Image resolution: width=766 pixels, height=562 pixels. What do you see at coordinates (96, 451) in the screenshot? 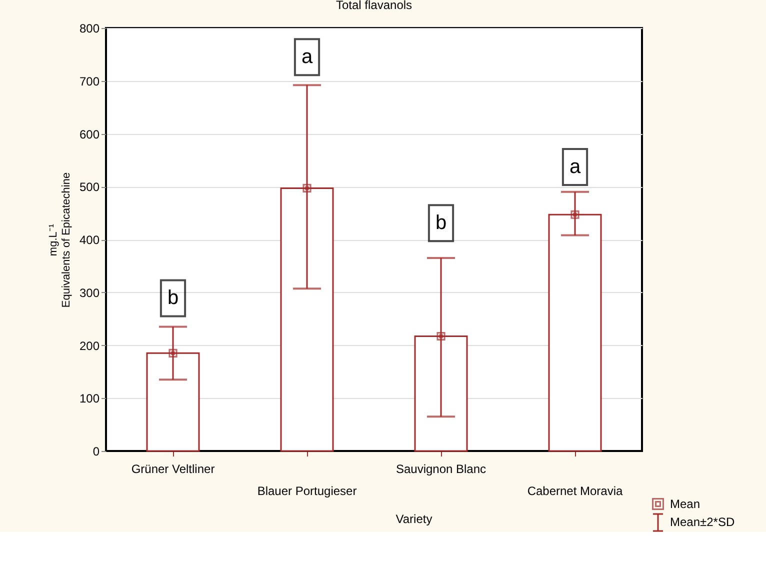
I see `y-tick-label: 0` at bounding box center [96, 451].